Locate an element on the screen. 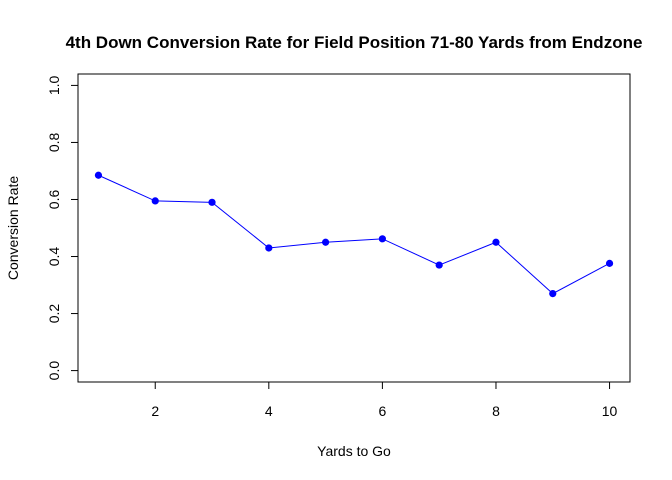 The width and height of the screenshot is (672, 480). x-tick-label: 4 is located at coordinates (269, 411).